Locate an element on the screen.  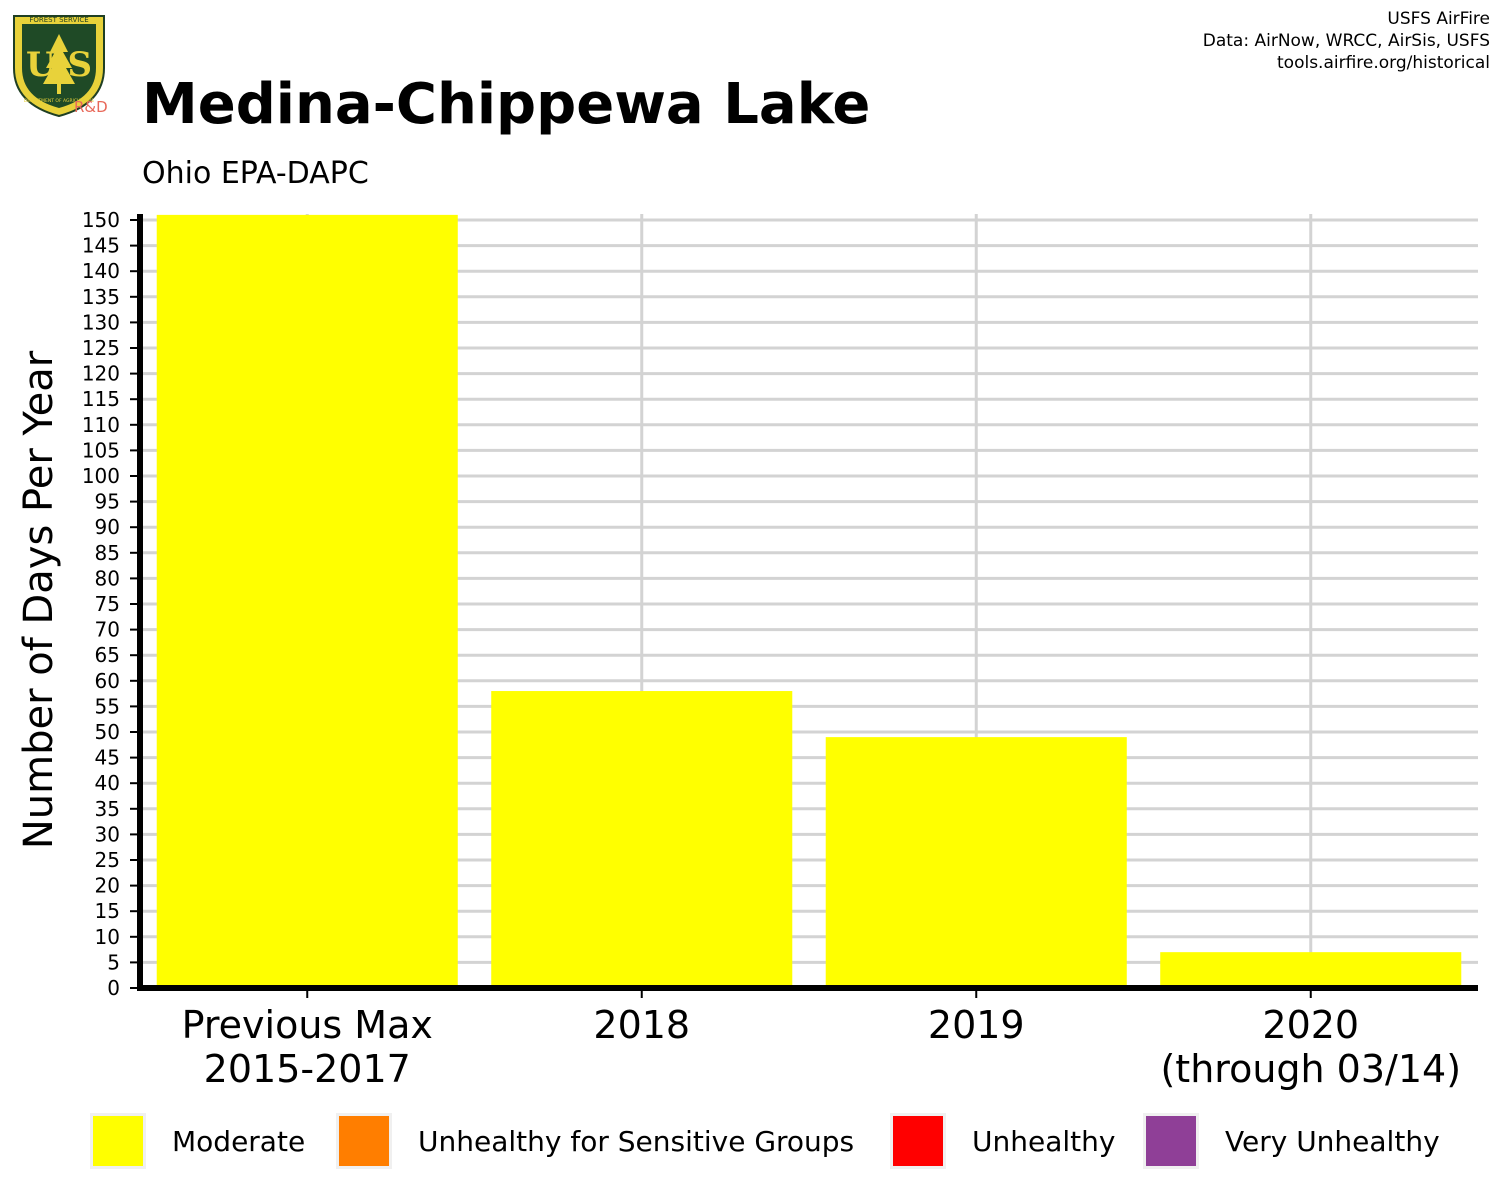
logo-suffix: R&D is located at coordinates (91, 107).